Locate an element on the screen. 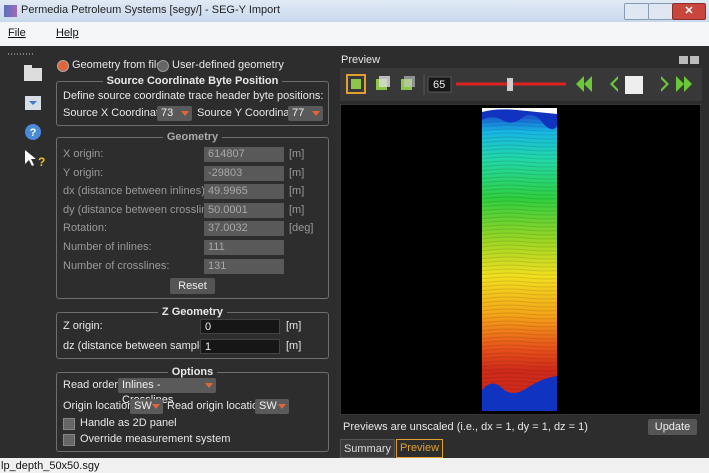 Image resolution: width=709 pixels, height=473 pixels. field-label: Read origin location: is located at coordinates (217, 406).